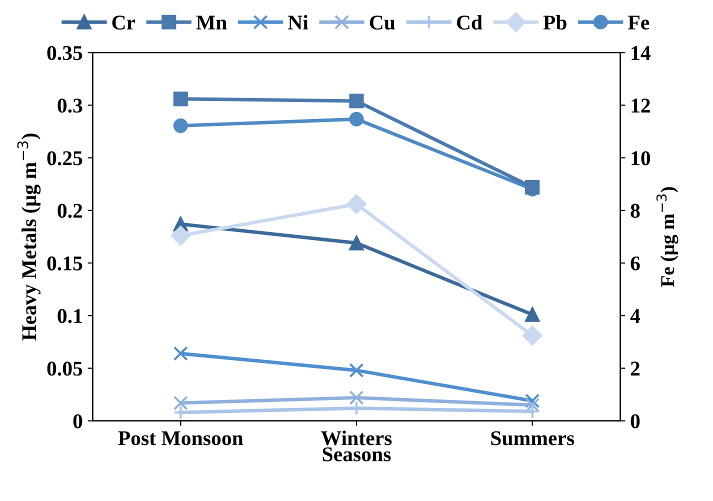 This screenshot has height=501, width=713. What do you see at coordinates (70, 316) in the screenshot?
I see `y-tick-label: 0.1` at bounding box center [70, 316].